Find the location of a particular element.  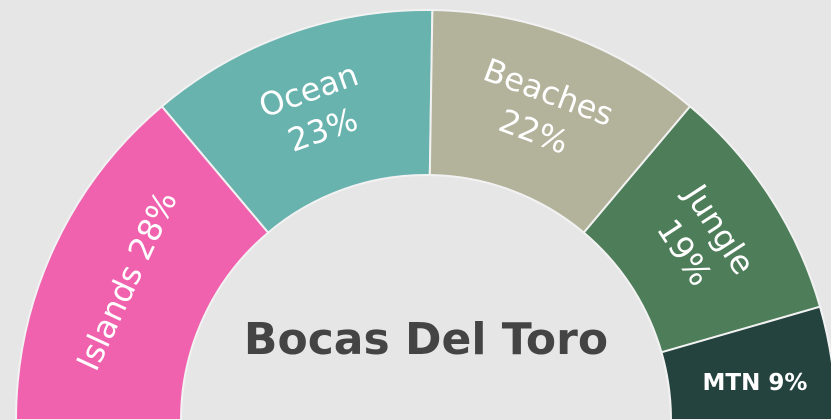

segment-label: MTN 9% is located at coordinates (755, 383).